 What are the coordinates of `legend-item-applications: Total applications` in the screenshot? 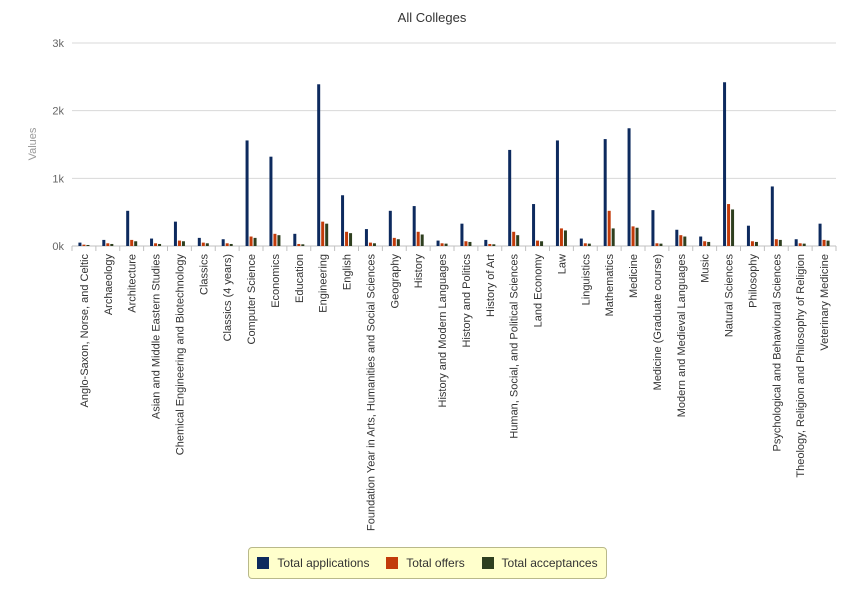 It's located at (313, 563).